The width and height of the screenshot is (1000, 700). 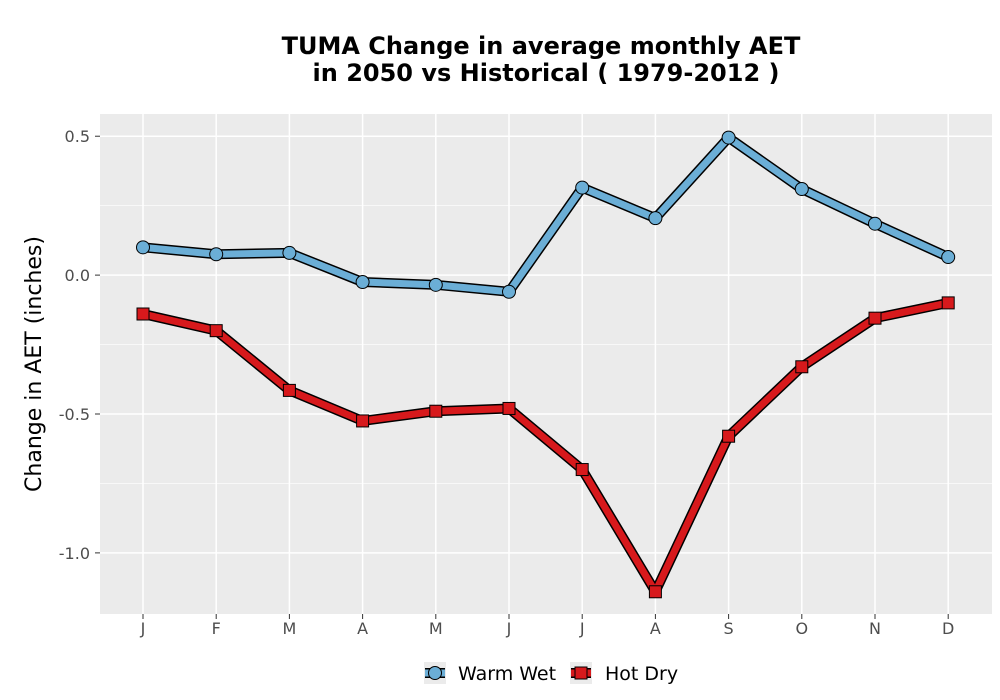 What do you see at coordinates (74, 553) in the screenshot?
I see `y-tick-label: -1.0` at bounding box center [74, 553].